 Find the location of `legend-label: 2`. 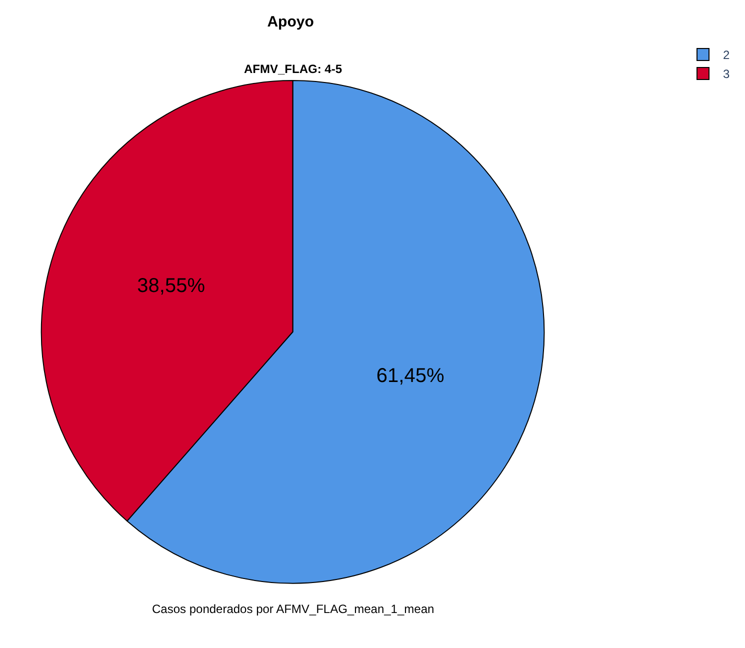

legend-label: 2 is located at coordinates (726, 55).